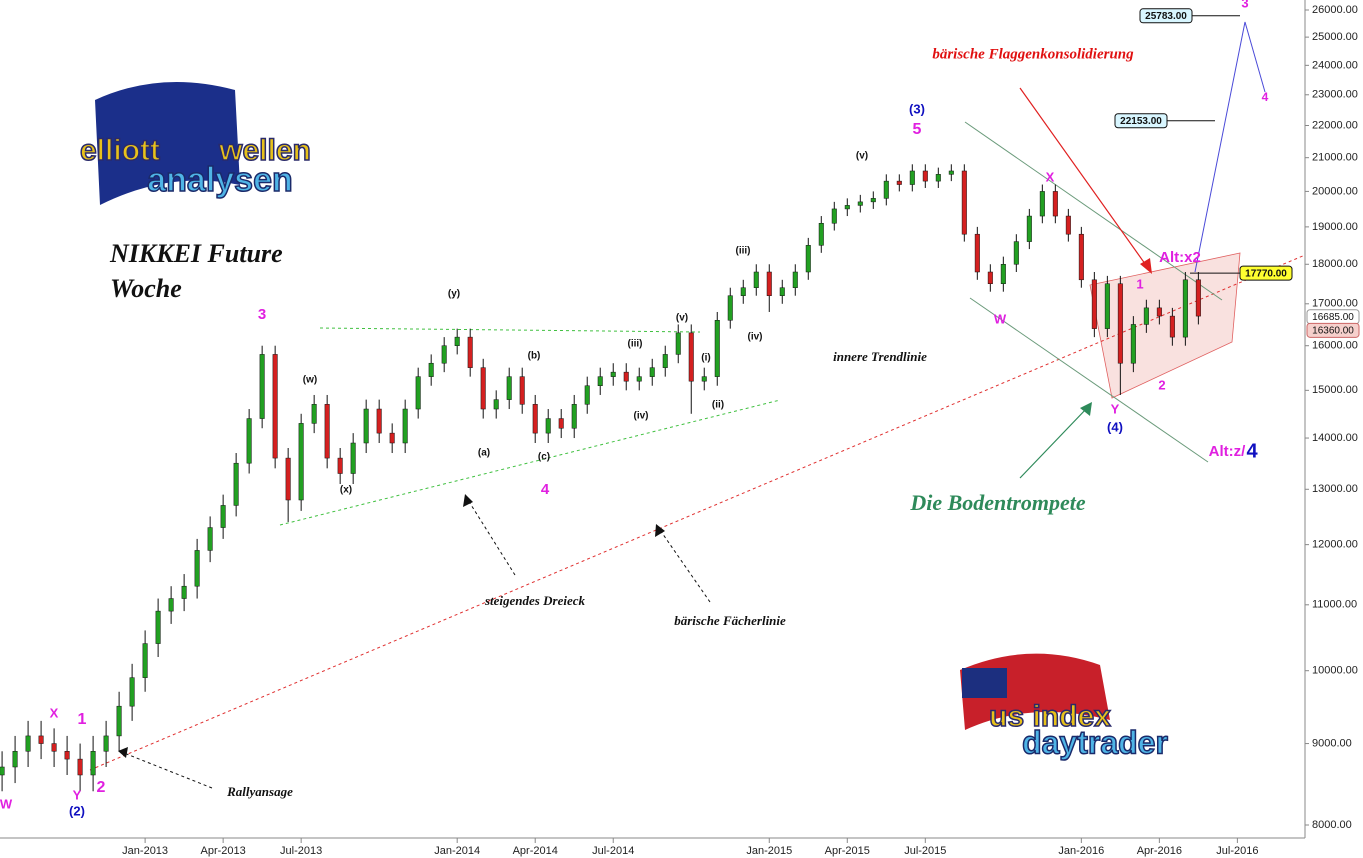 The image size is (1363, 858). I want to click on y-tick-label: 18000.00, so click(1335, 264).